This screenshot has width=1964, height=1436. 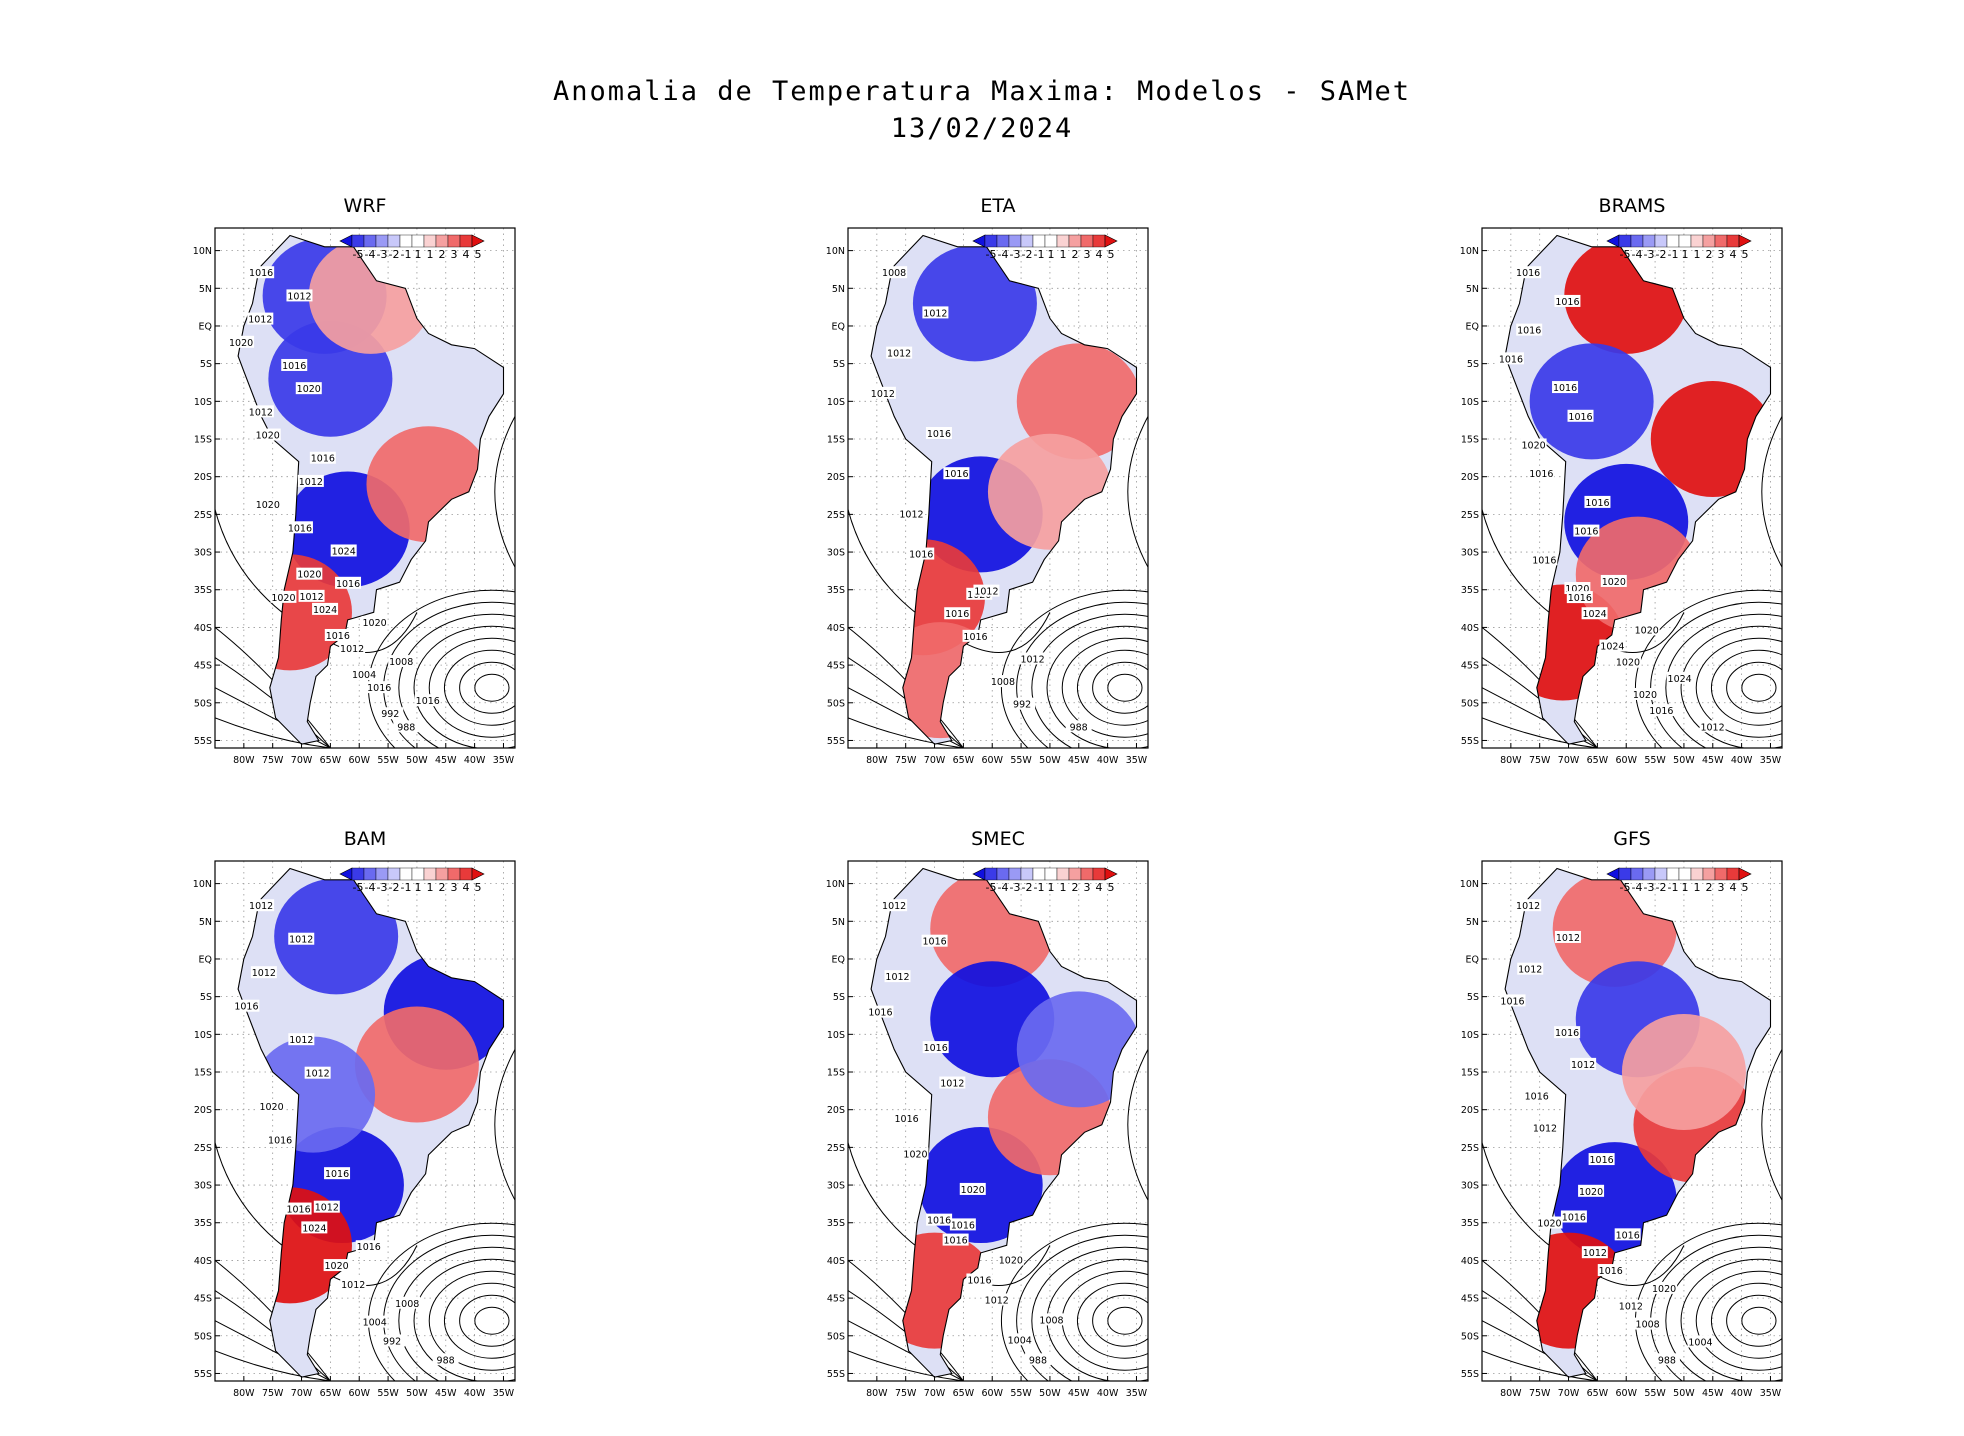 What do you see at coordinates (365, 1121) in the screenshot?
I see `map-frame` at bounding box center [365, 1121].